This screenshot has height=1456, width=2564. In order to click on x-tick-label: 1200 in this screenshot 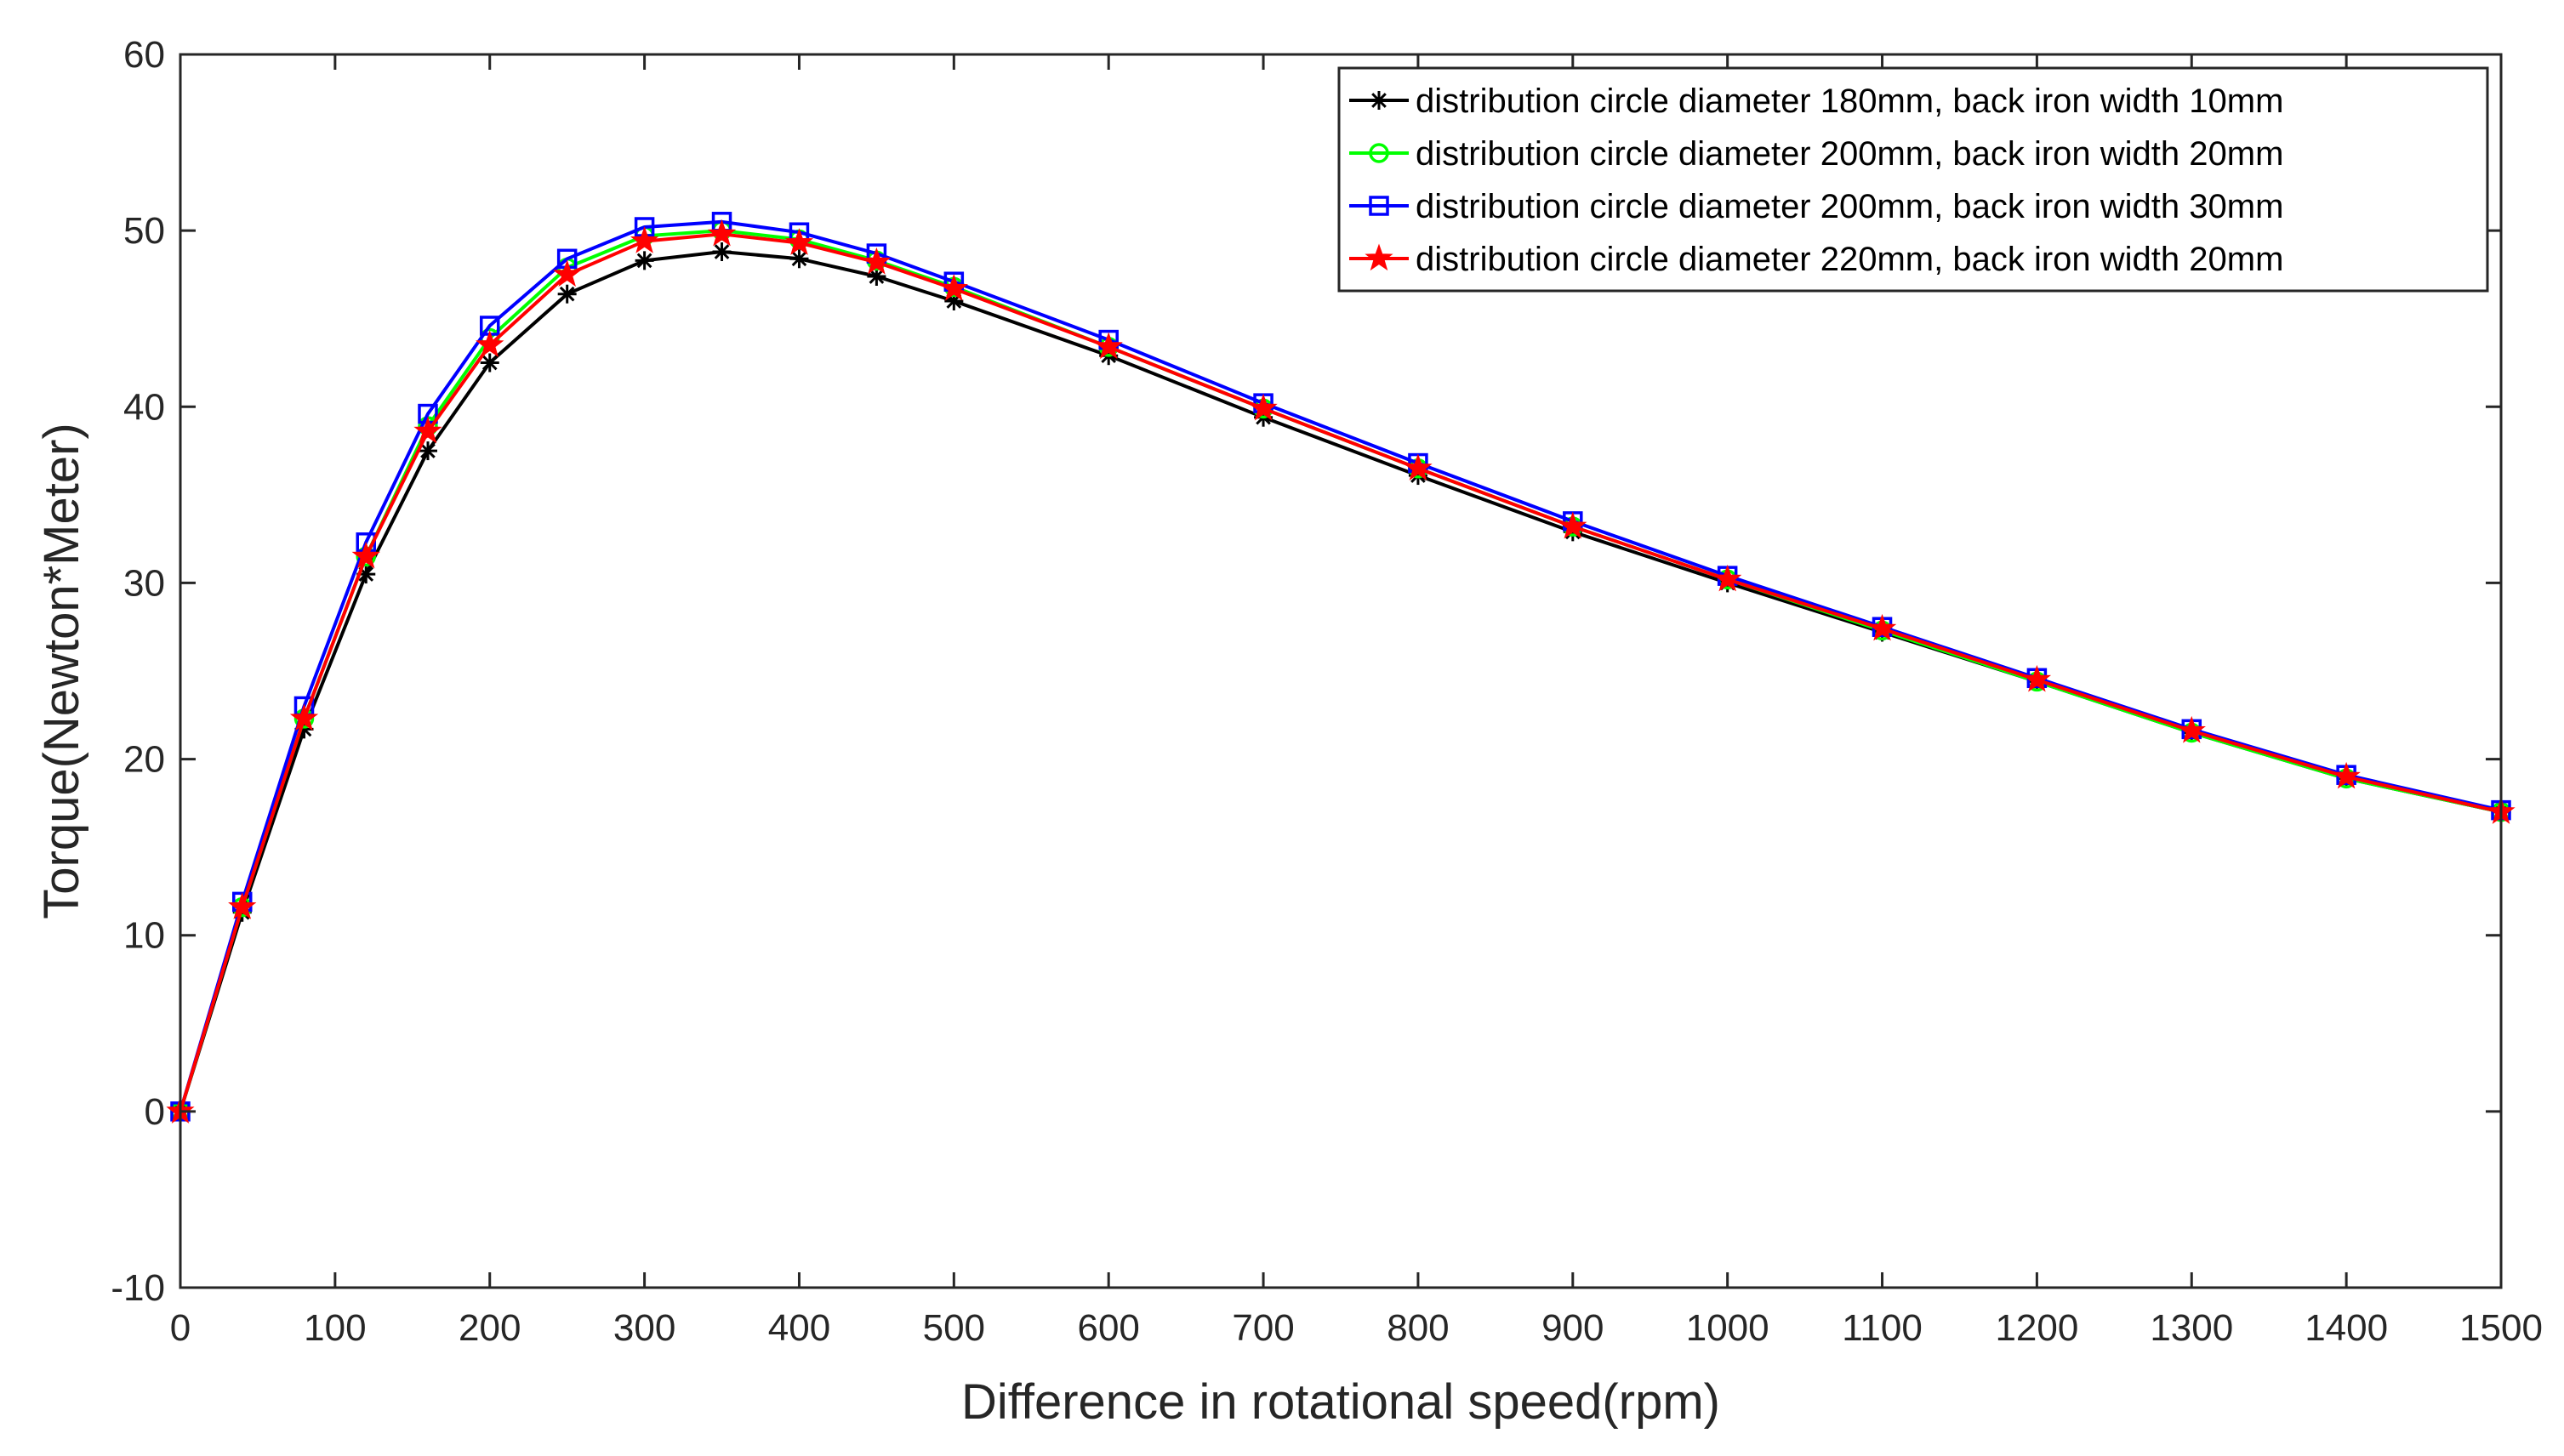, I will do `click(2037, 1328)`.